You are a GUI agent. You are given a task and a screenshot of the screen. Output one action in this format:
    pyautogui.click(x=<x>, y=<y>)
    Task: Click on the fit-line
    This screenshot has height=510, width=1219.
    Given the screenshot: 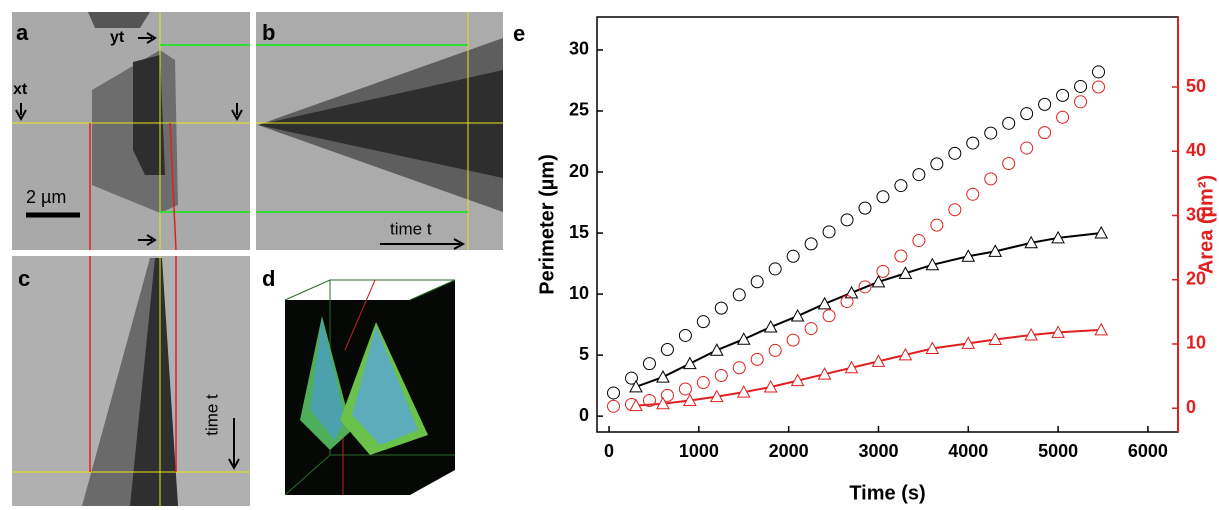 What is the action you would take?
    pyautogui.click(x=868, y=367)
    